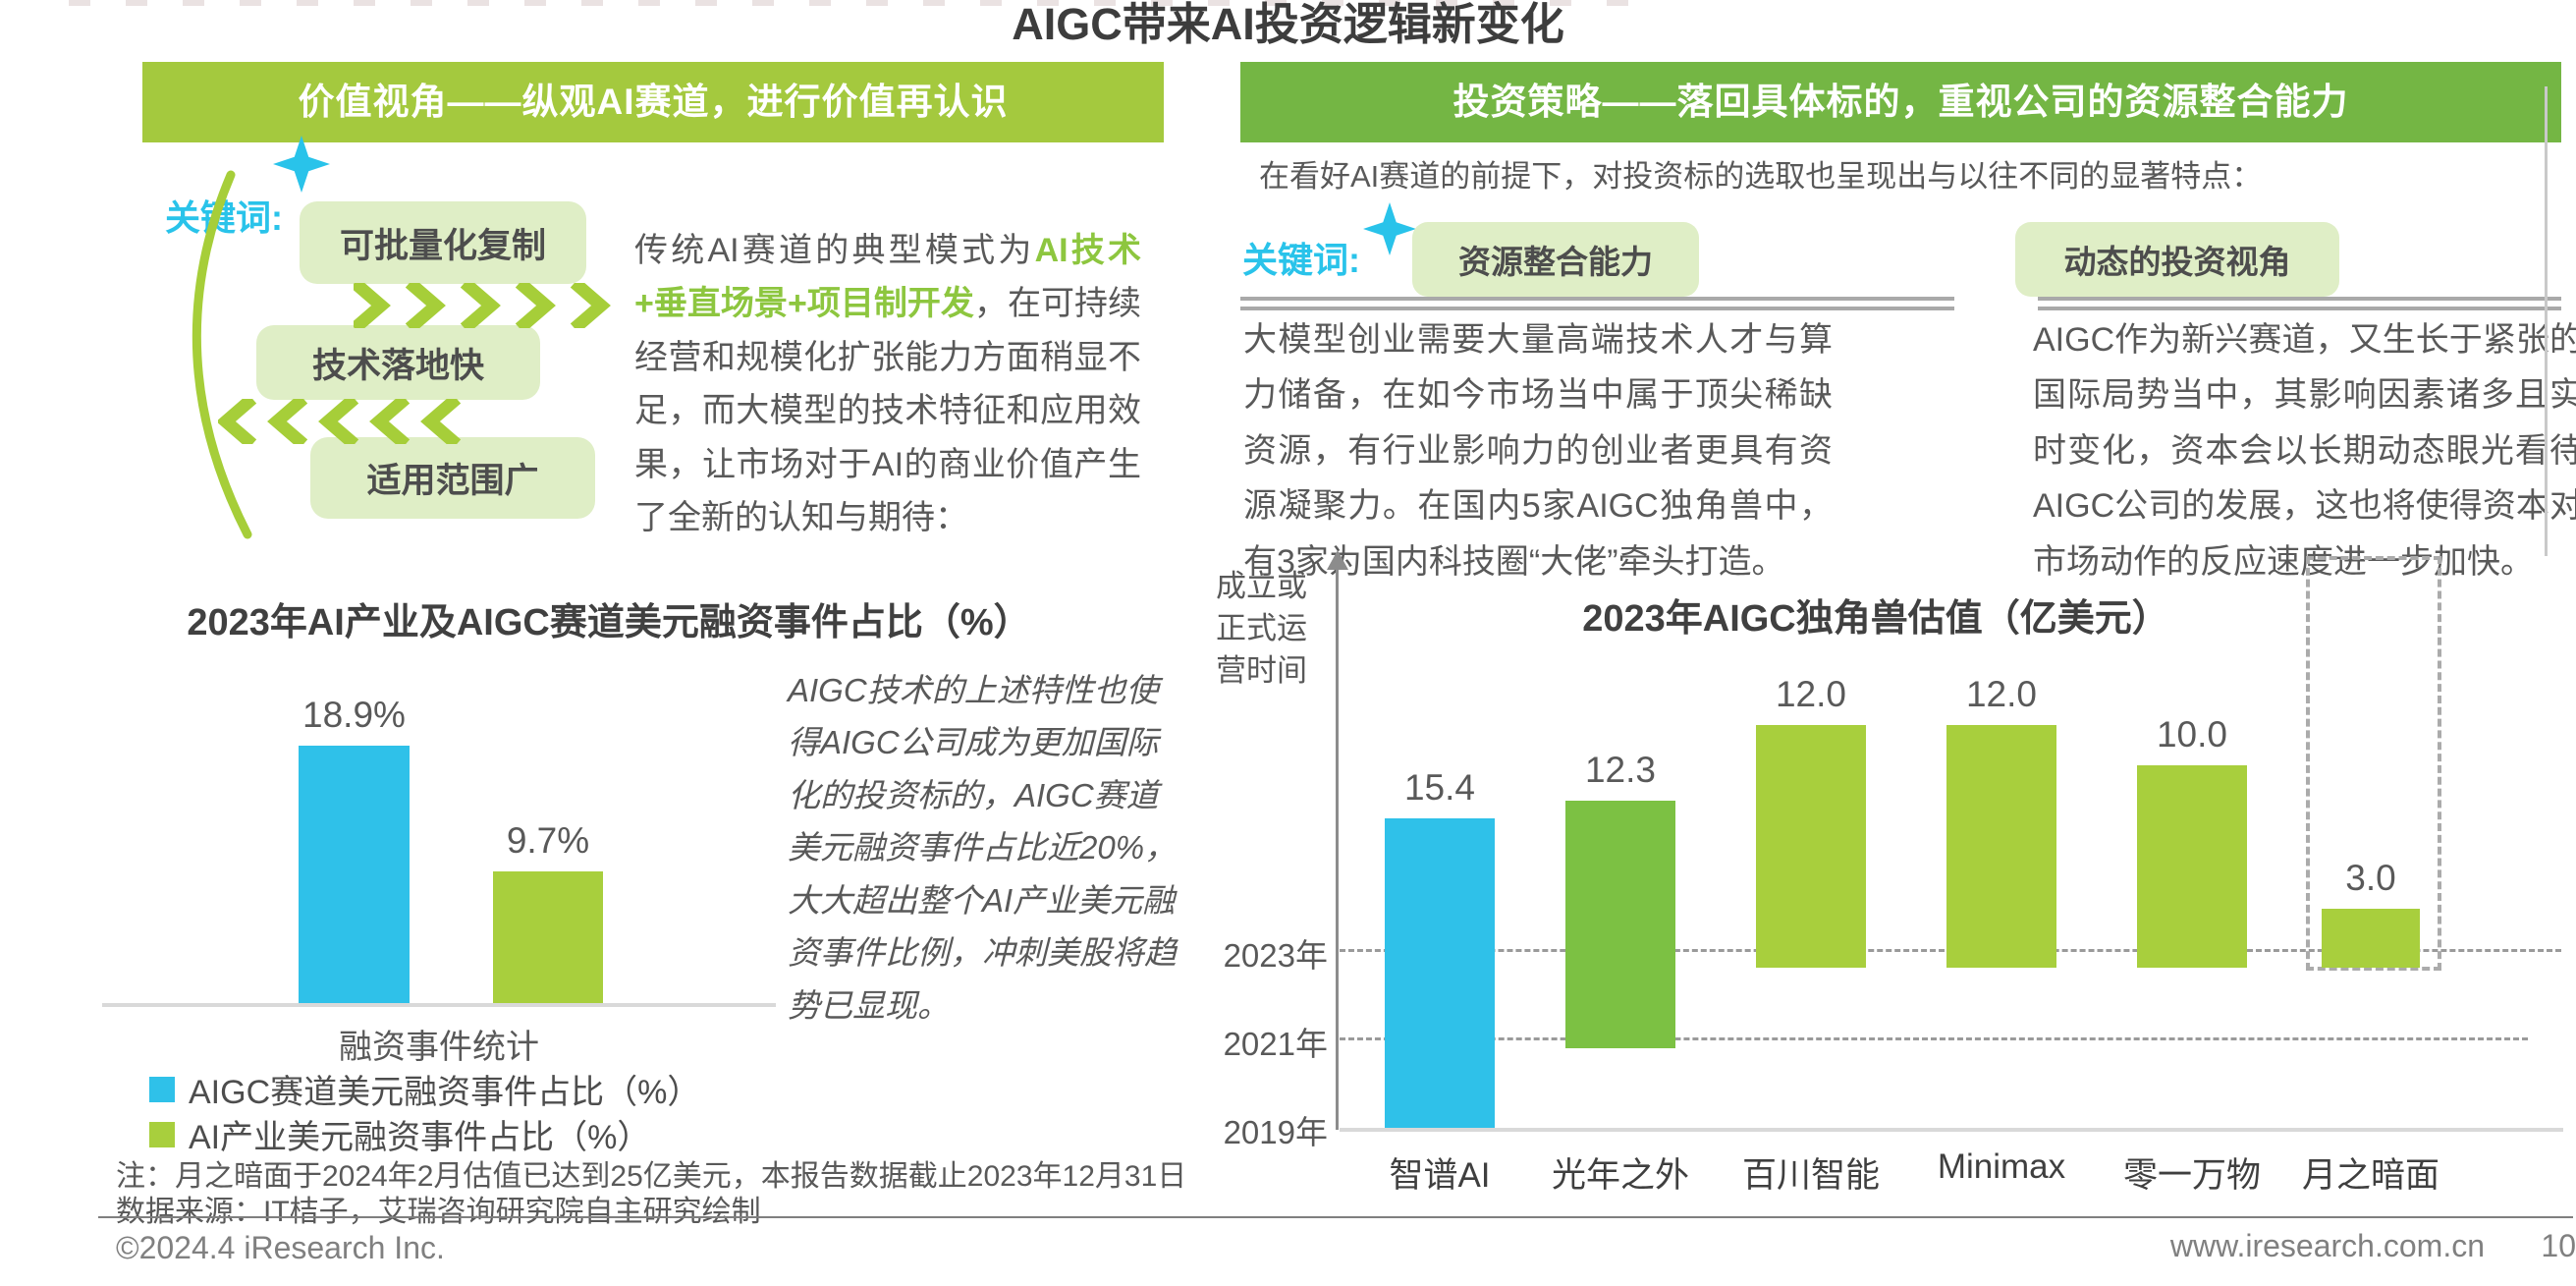  What do you see at coordinates (1275, 955) in the screenshot?
I see `right-chart-ytick: 2023年` at bounding box center [1275, 955].